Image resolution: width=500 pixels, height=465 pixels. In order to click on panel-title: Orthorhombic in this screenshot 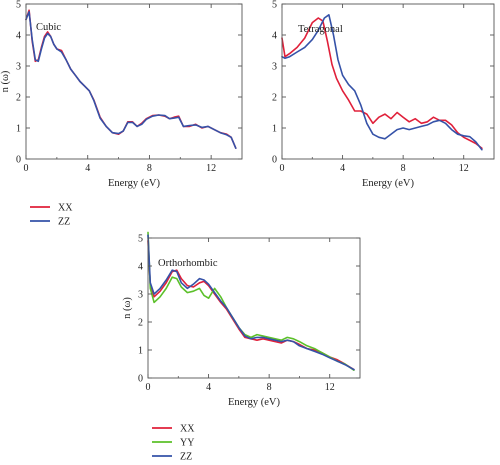, I will do `click(188, 263)`.